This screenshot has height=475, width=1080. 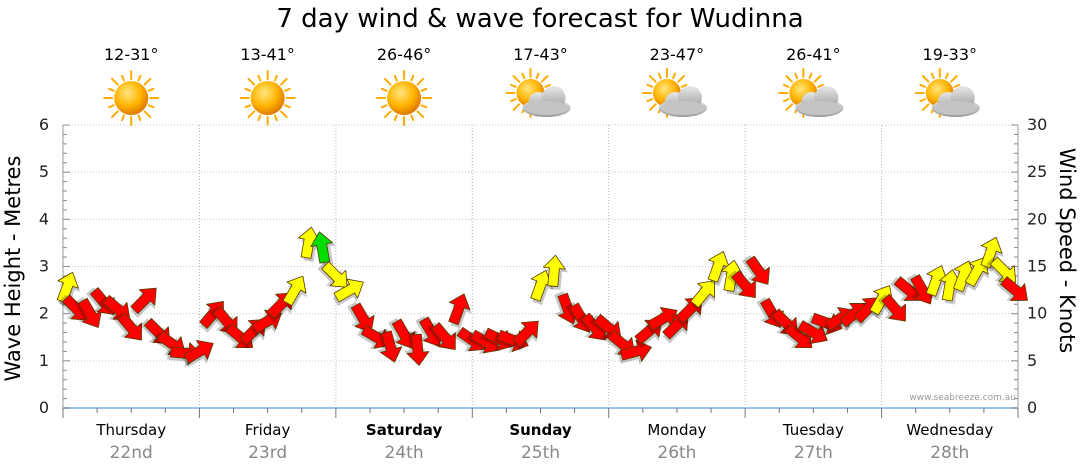 I want to click on day-label: Thursday, so click(x=130, y=430).